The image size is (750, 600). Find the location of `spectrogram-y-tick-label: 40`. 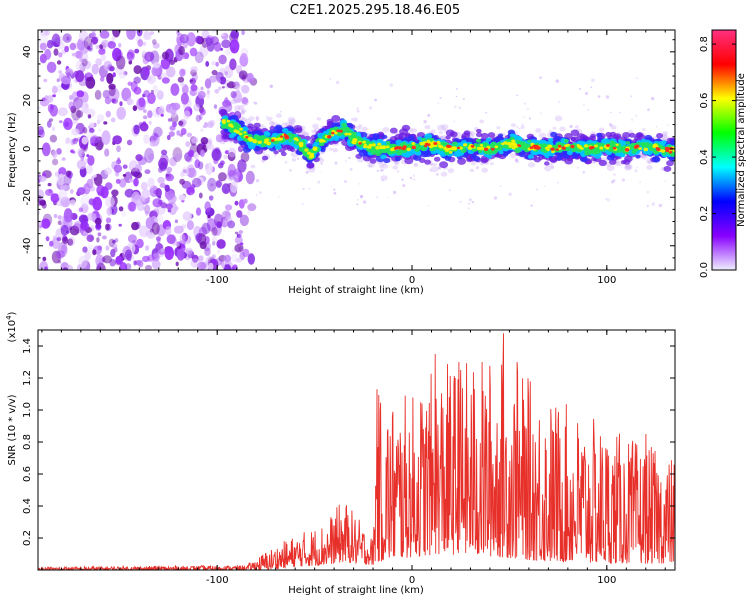

spectrogram-y-tick-label: 40 is located at coordinates (27, 51).